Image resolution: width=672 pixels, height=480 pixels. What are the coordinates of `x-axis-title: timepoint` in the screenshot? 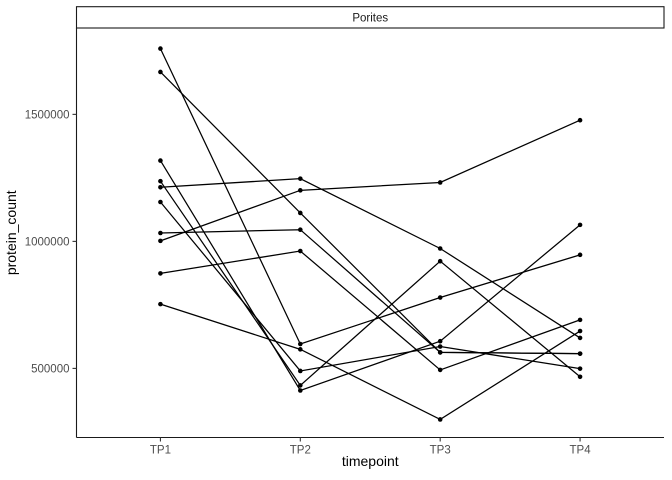 It's located at (370, 461).